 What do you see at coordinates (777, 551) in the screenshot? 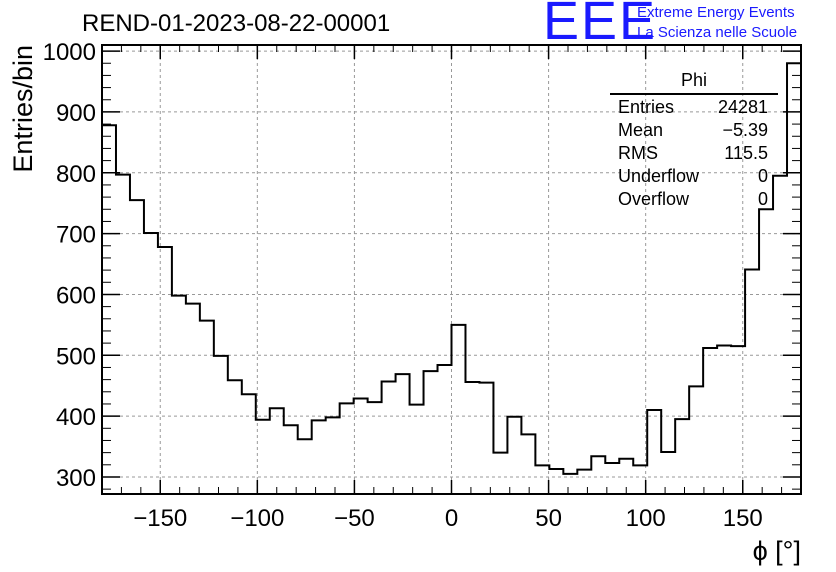
I see `x-axis-label: ϕ [°]` at bounding box center [777, 551].